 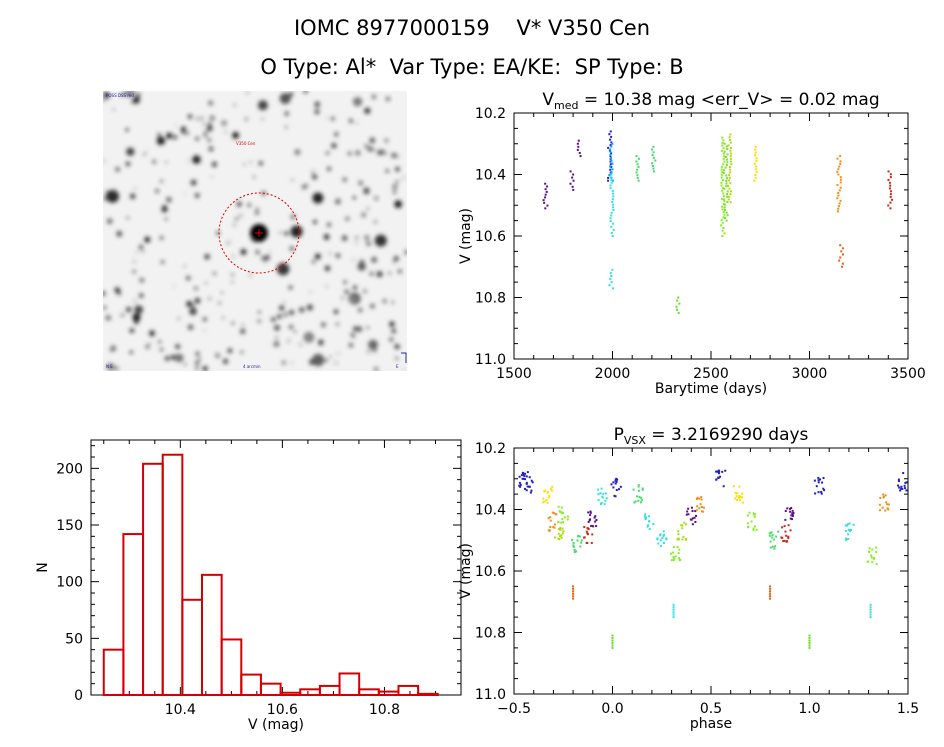 What do you see at coordinates (397, 366) in the screenshot?
I see `image-bottom-right-label: E` at bounding box center [397, 366].